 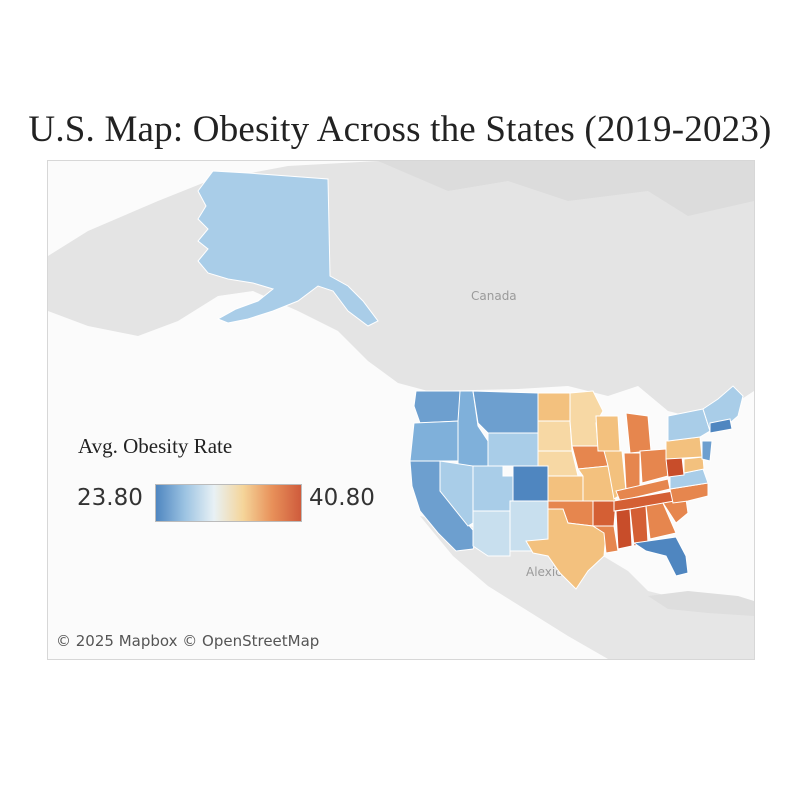 What do you see at coordinates (513, 449) in the screenshot?
I see `state-wyoming` at bounding box center [513, 449].